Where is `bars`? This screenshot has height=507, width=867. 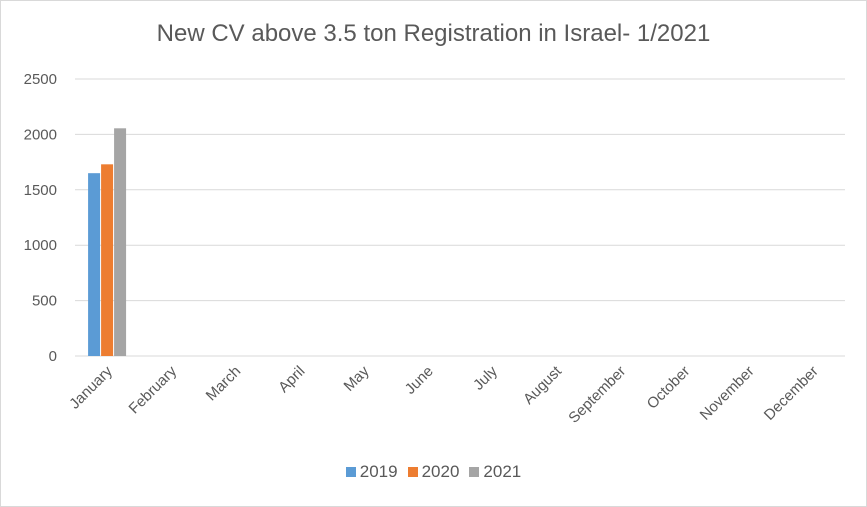
bars is located at coordinates (107, 242).